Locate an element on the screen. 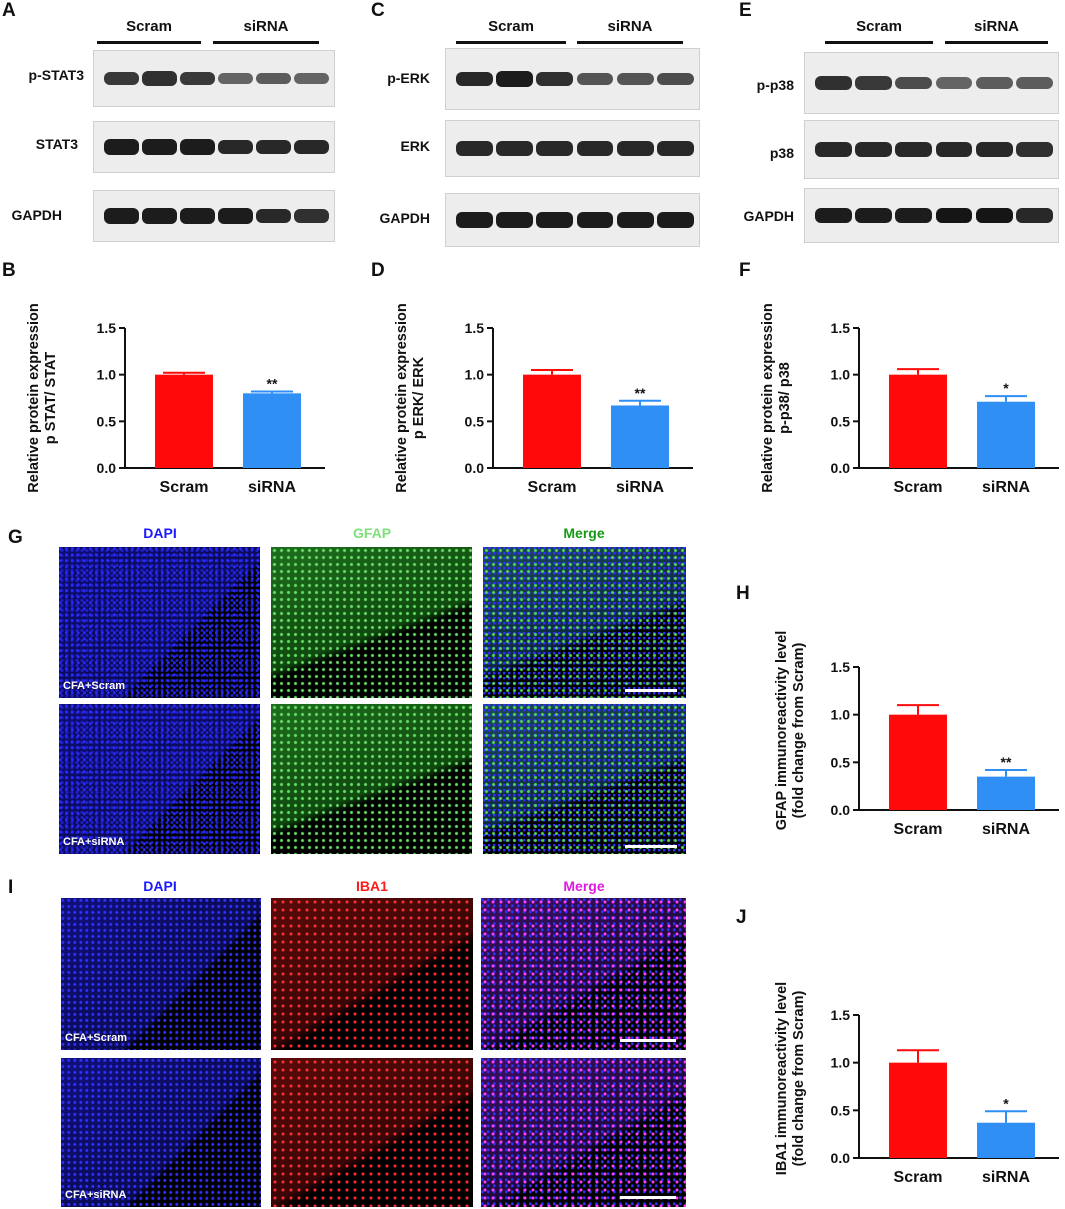  micro-header-gfap: GFAP is located at coordinates (372, 533).